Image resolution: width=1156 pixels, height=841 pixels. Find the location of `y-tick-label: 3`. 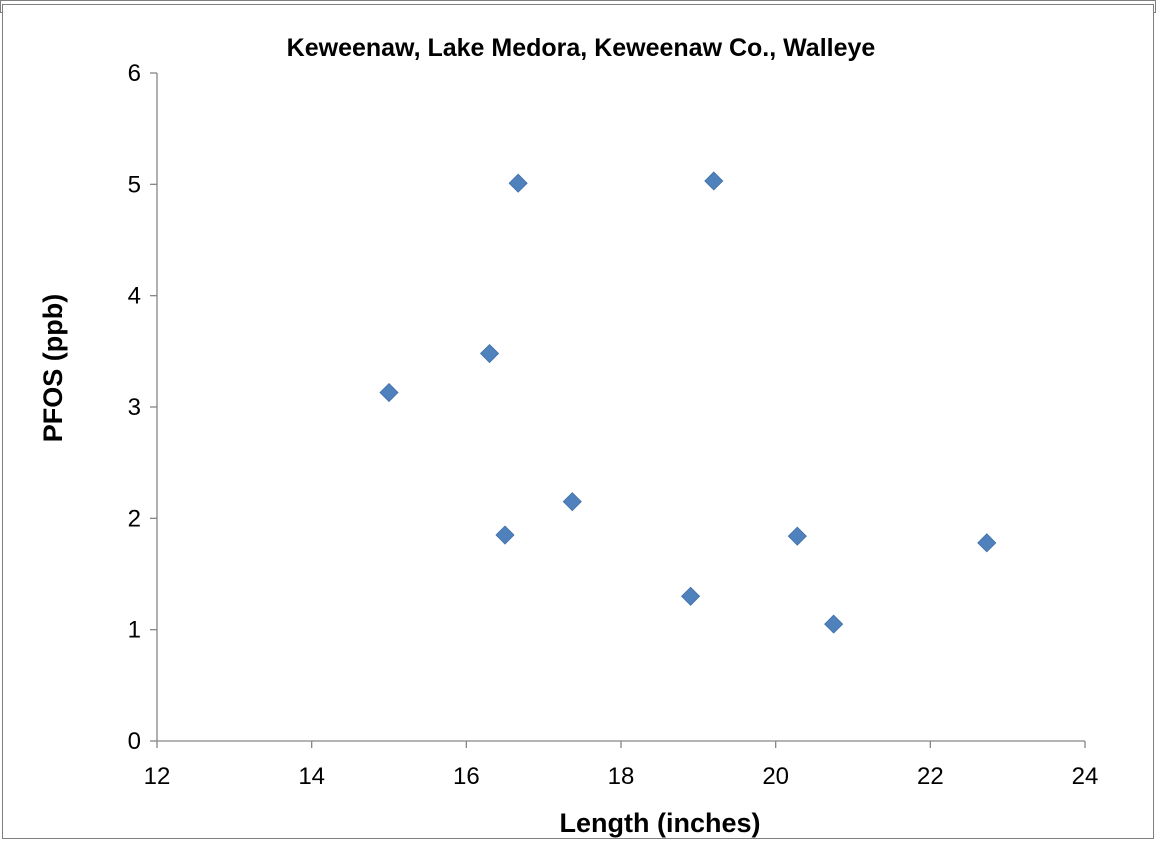

y-tick-label: 3 is located at coordinates (134, 407).